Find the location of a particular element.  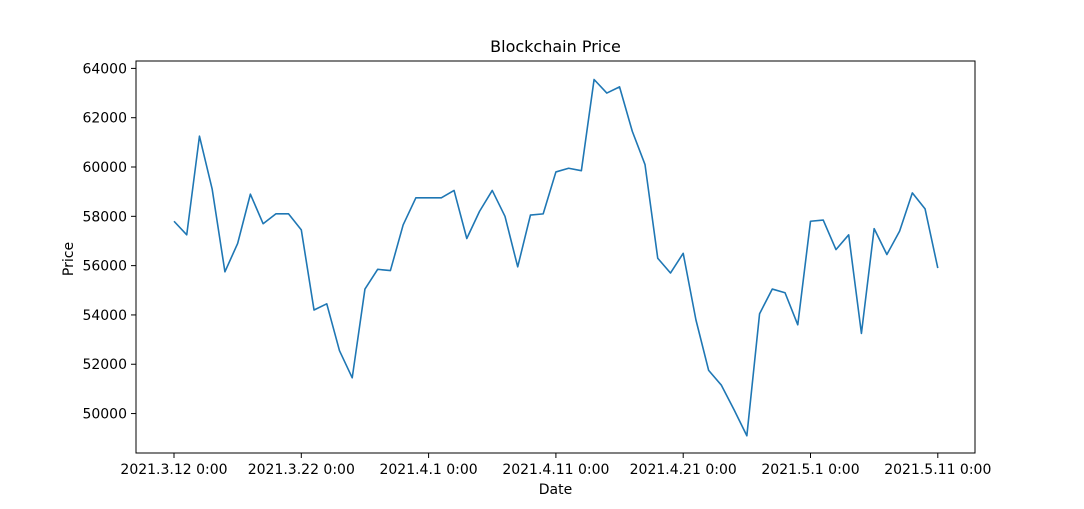

chart-title: Blockchain Price is located at coordinates (555, 46).